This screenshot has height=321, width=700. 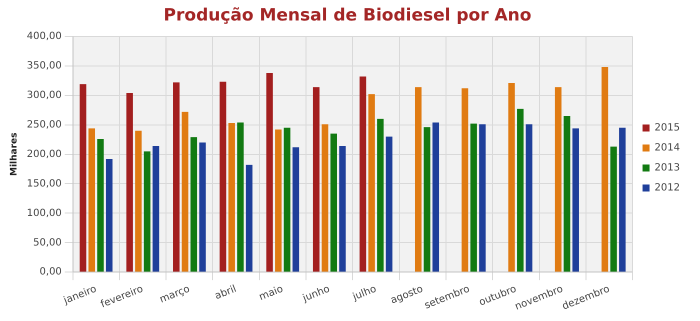 What do you see at coordinates (348, 16) in the screenshot?
I see `chart-title: Produção Mensal de Biodiesel por Ano` at bounding box center [348, 16].